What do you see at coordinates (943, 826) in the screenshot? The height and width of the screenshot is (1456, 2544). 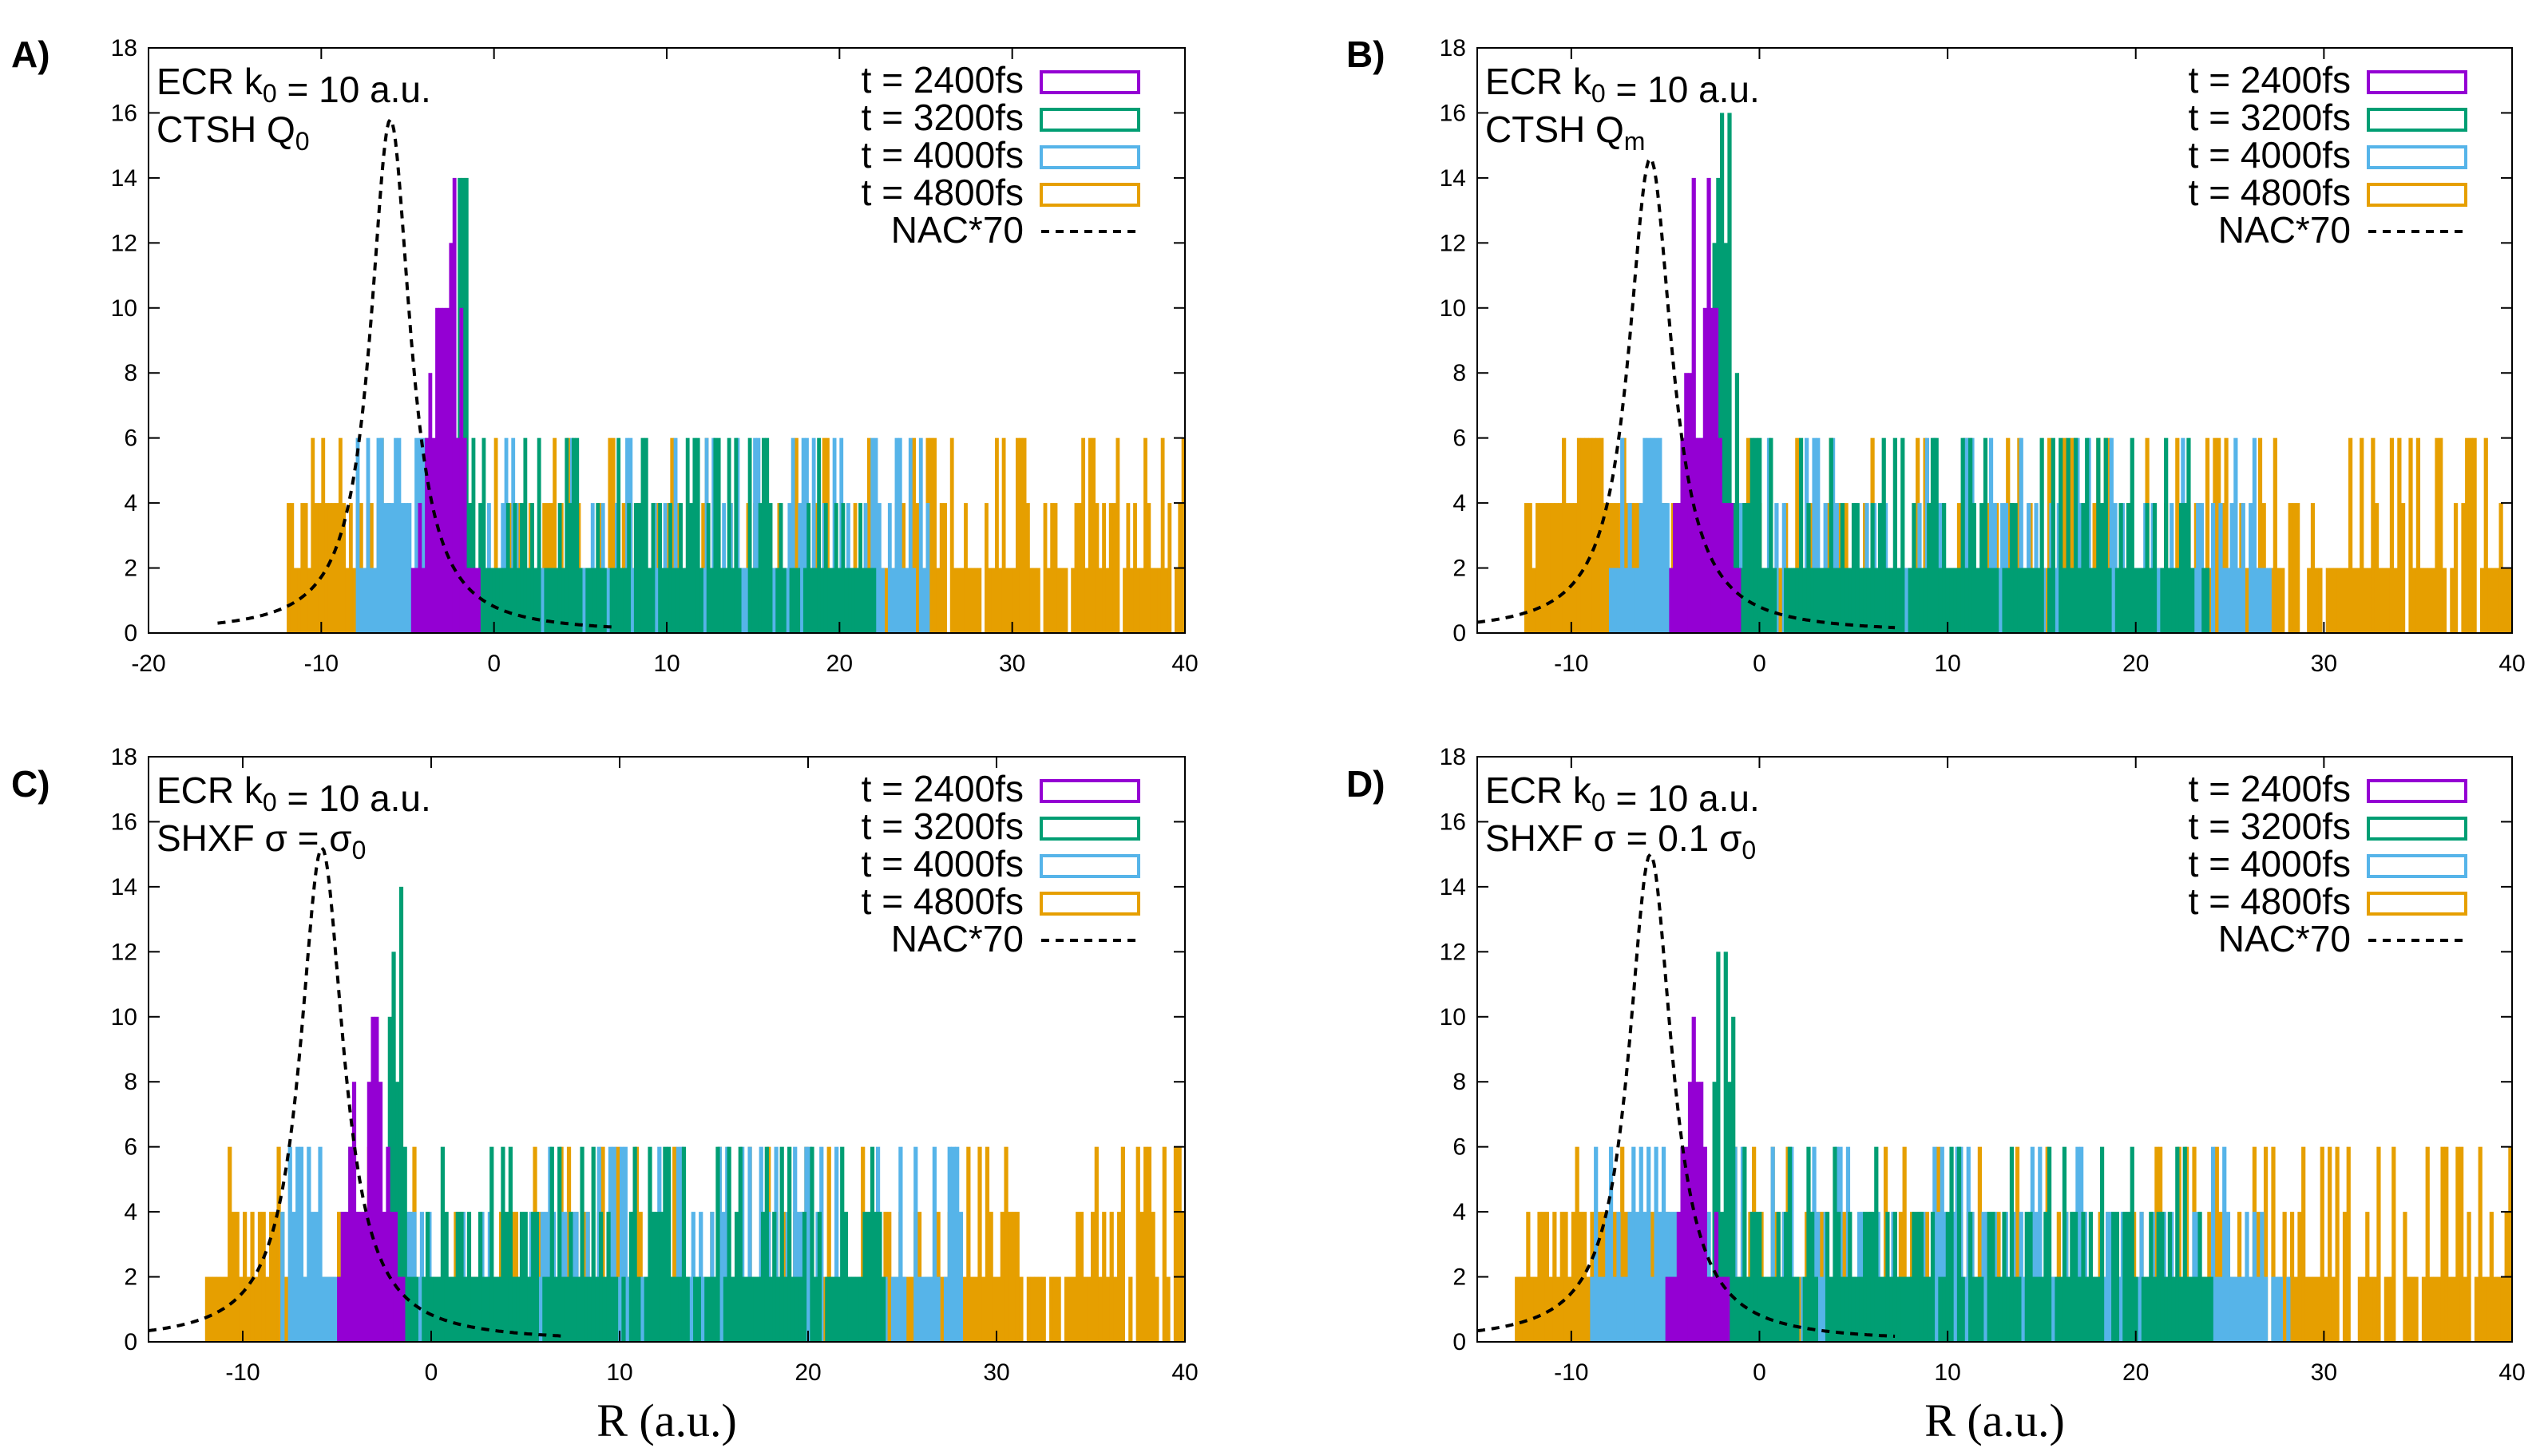 I see `legend-entry-label: t = 3200fs` at bounding box center [943, 826].